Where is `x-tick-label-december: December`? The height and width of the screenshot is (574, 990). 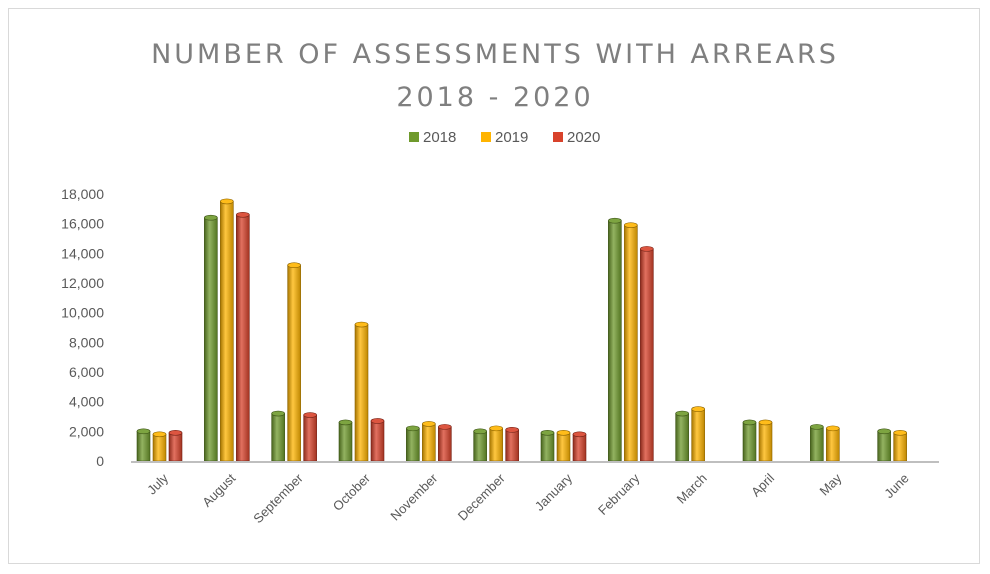
x-tick-label-december: December is located at coordinates (481, 496).